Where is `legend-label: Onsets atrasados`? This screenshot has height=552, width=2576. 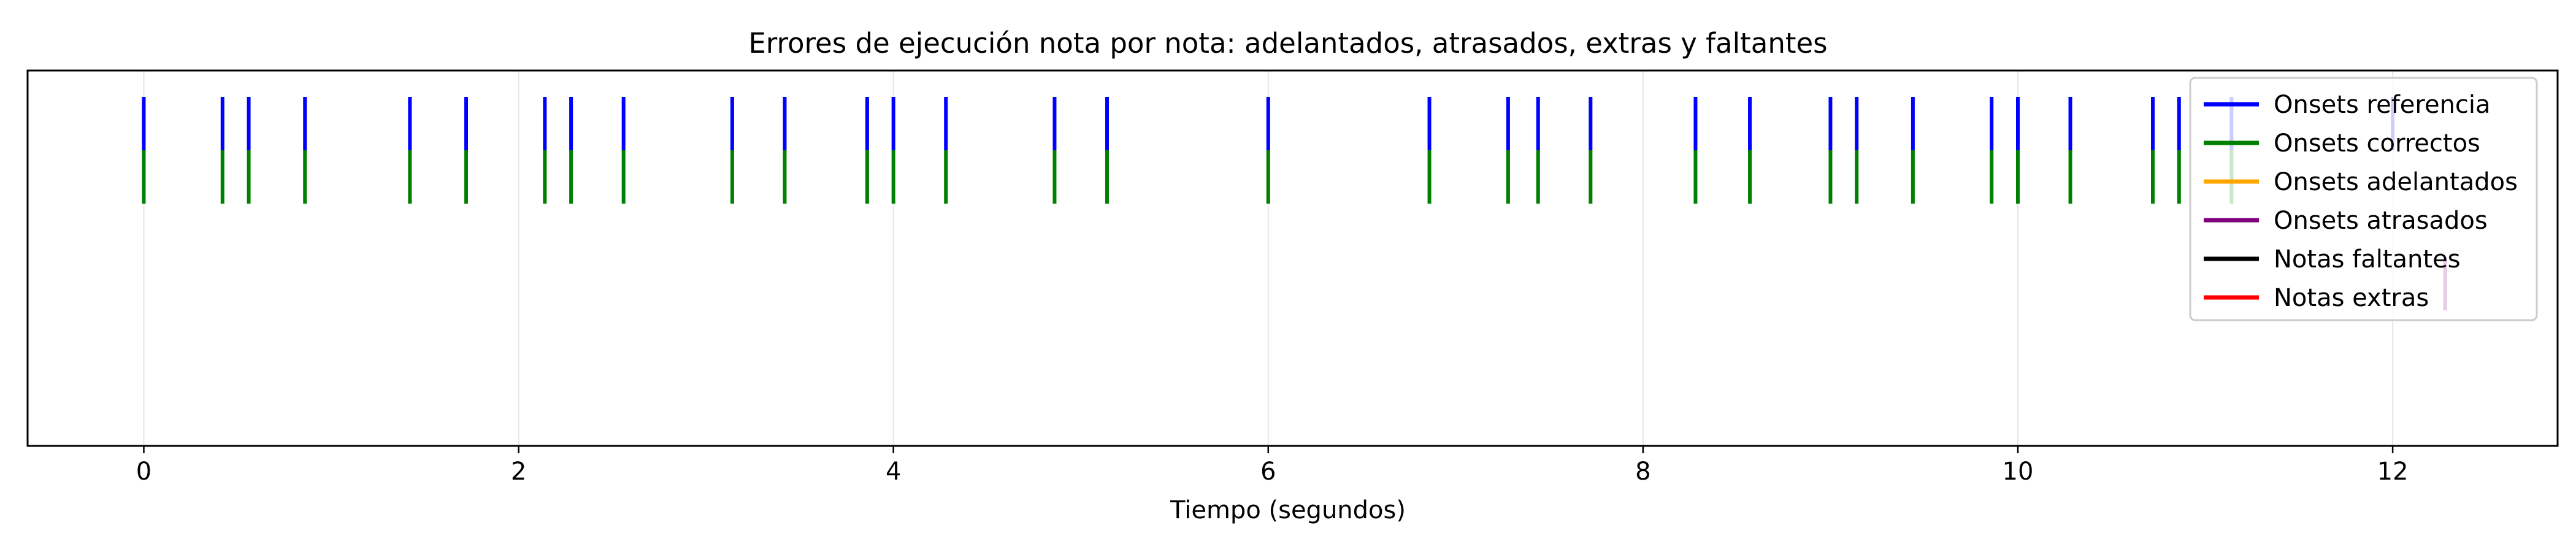
legend-label: Onsets atrasados is located at coordinates (2381, 221).